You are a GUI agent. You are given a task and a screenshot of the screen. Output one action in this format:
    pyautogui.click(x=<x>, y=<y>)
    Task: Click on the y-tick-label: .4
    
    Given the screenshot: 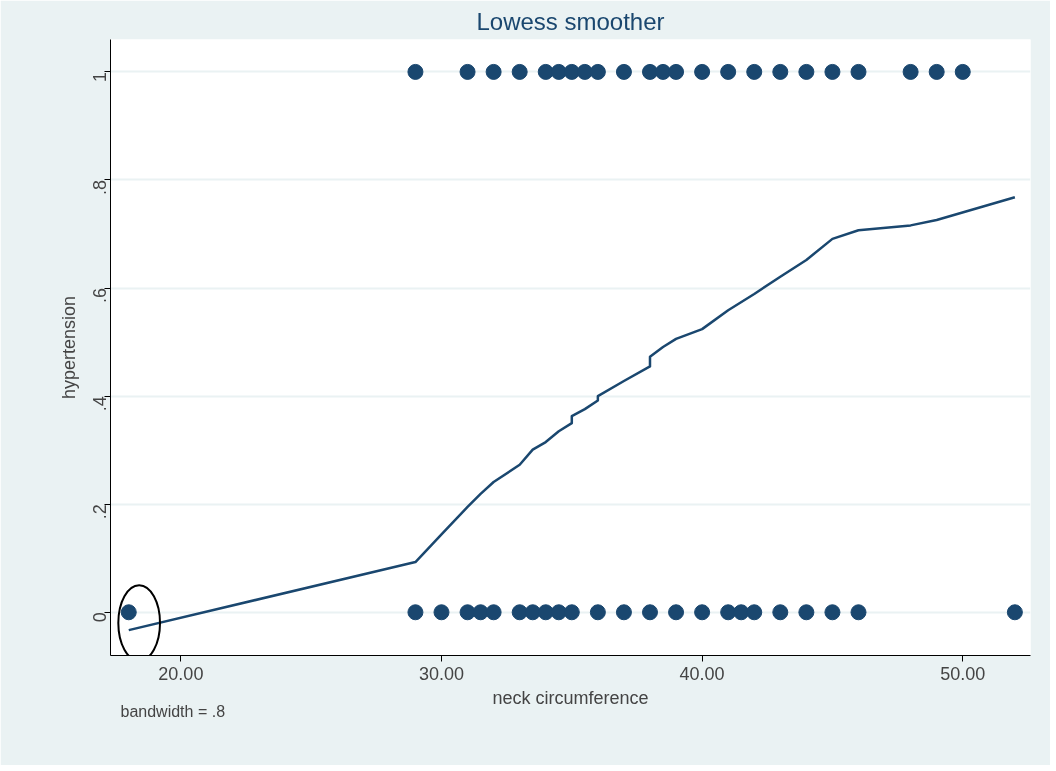 What is the action you would take?
    pyautogui.click(x=100, y=404)
    